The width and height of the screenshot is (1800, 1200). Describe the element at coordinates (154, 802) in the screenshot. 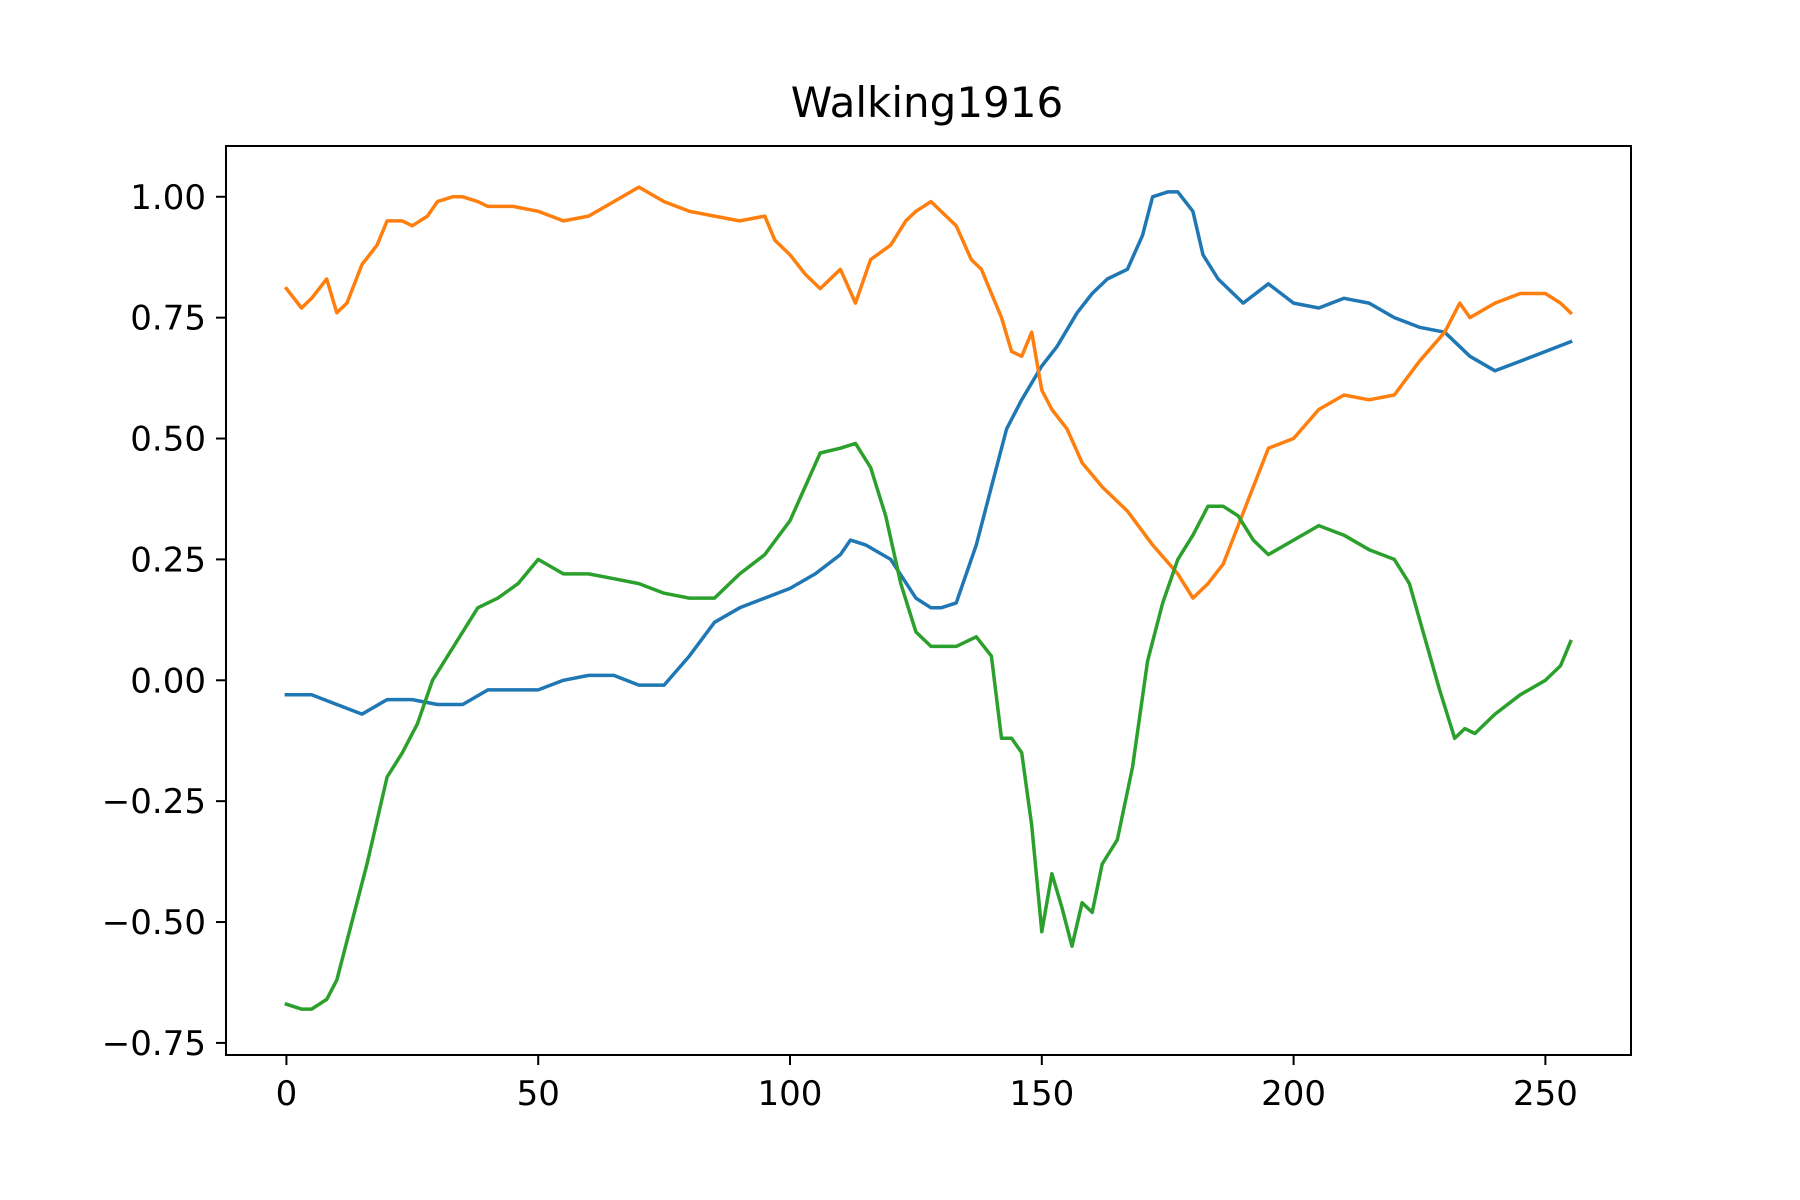

I see `y-tick-label: −0.25` at that location.